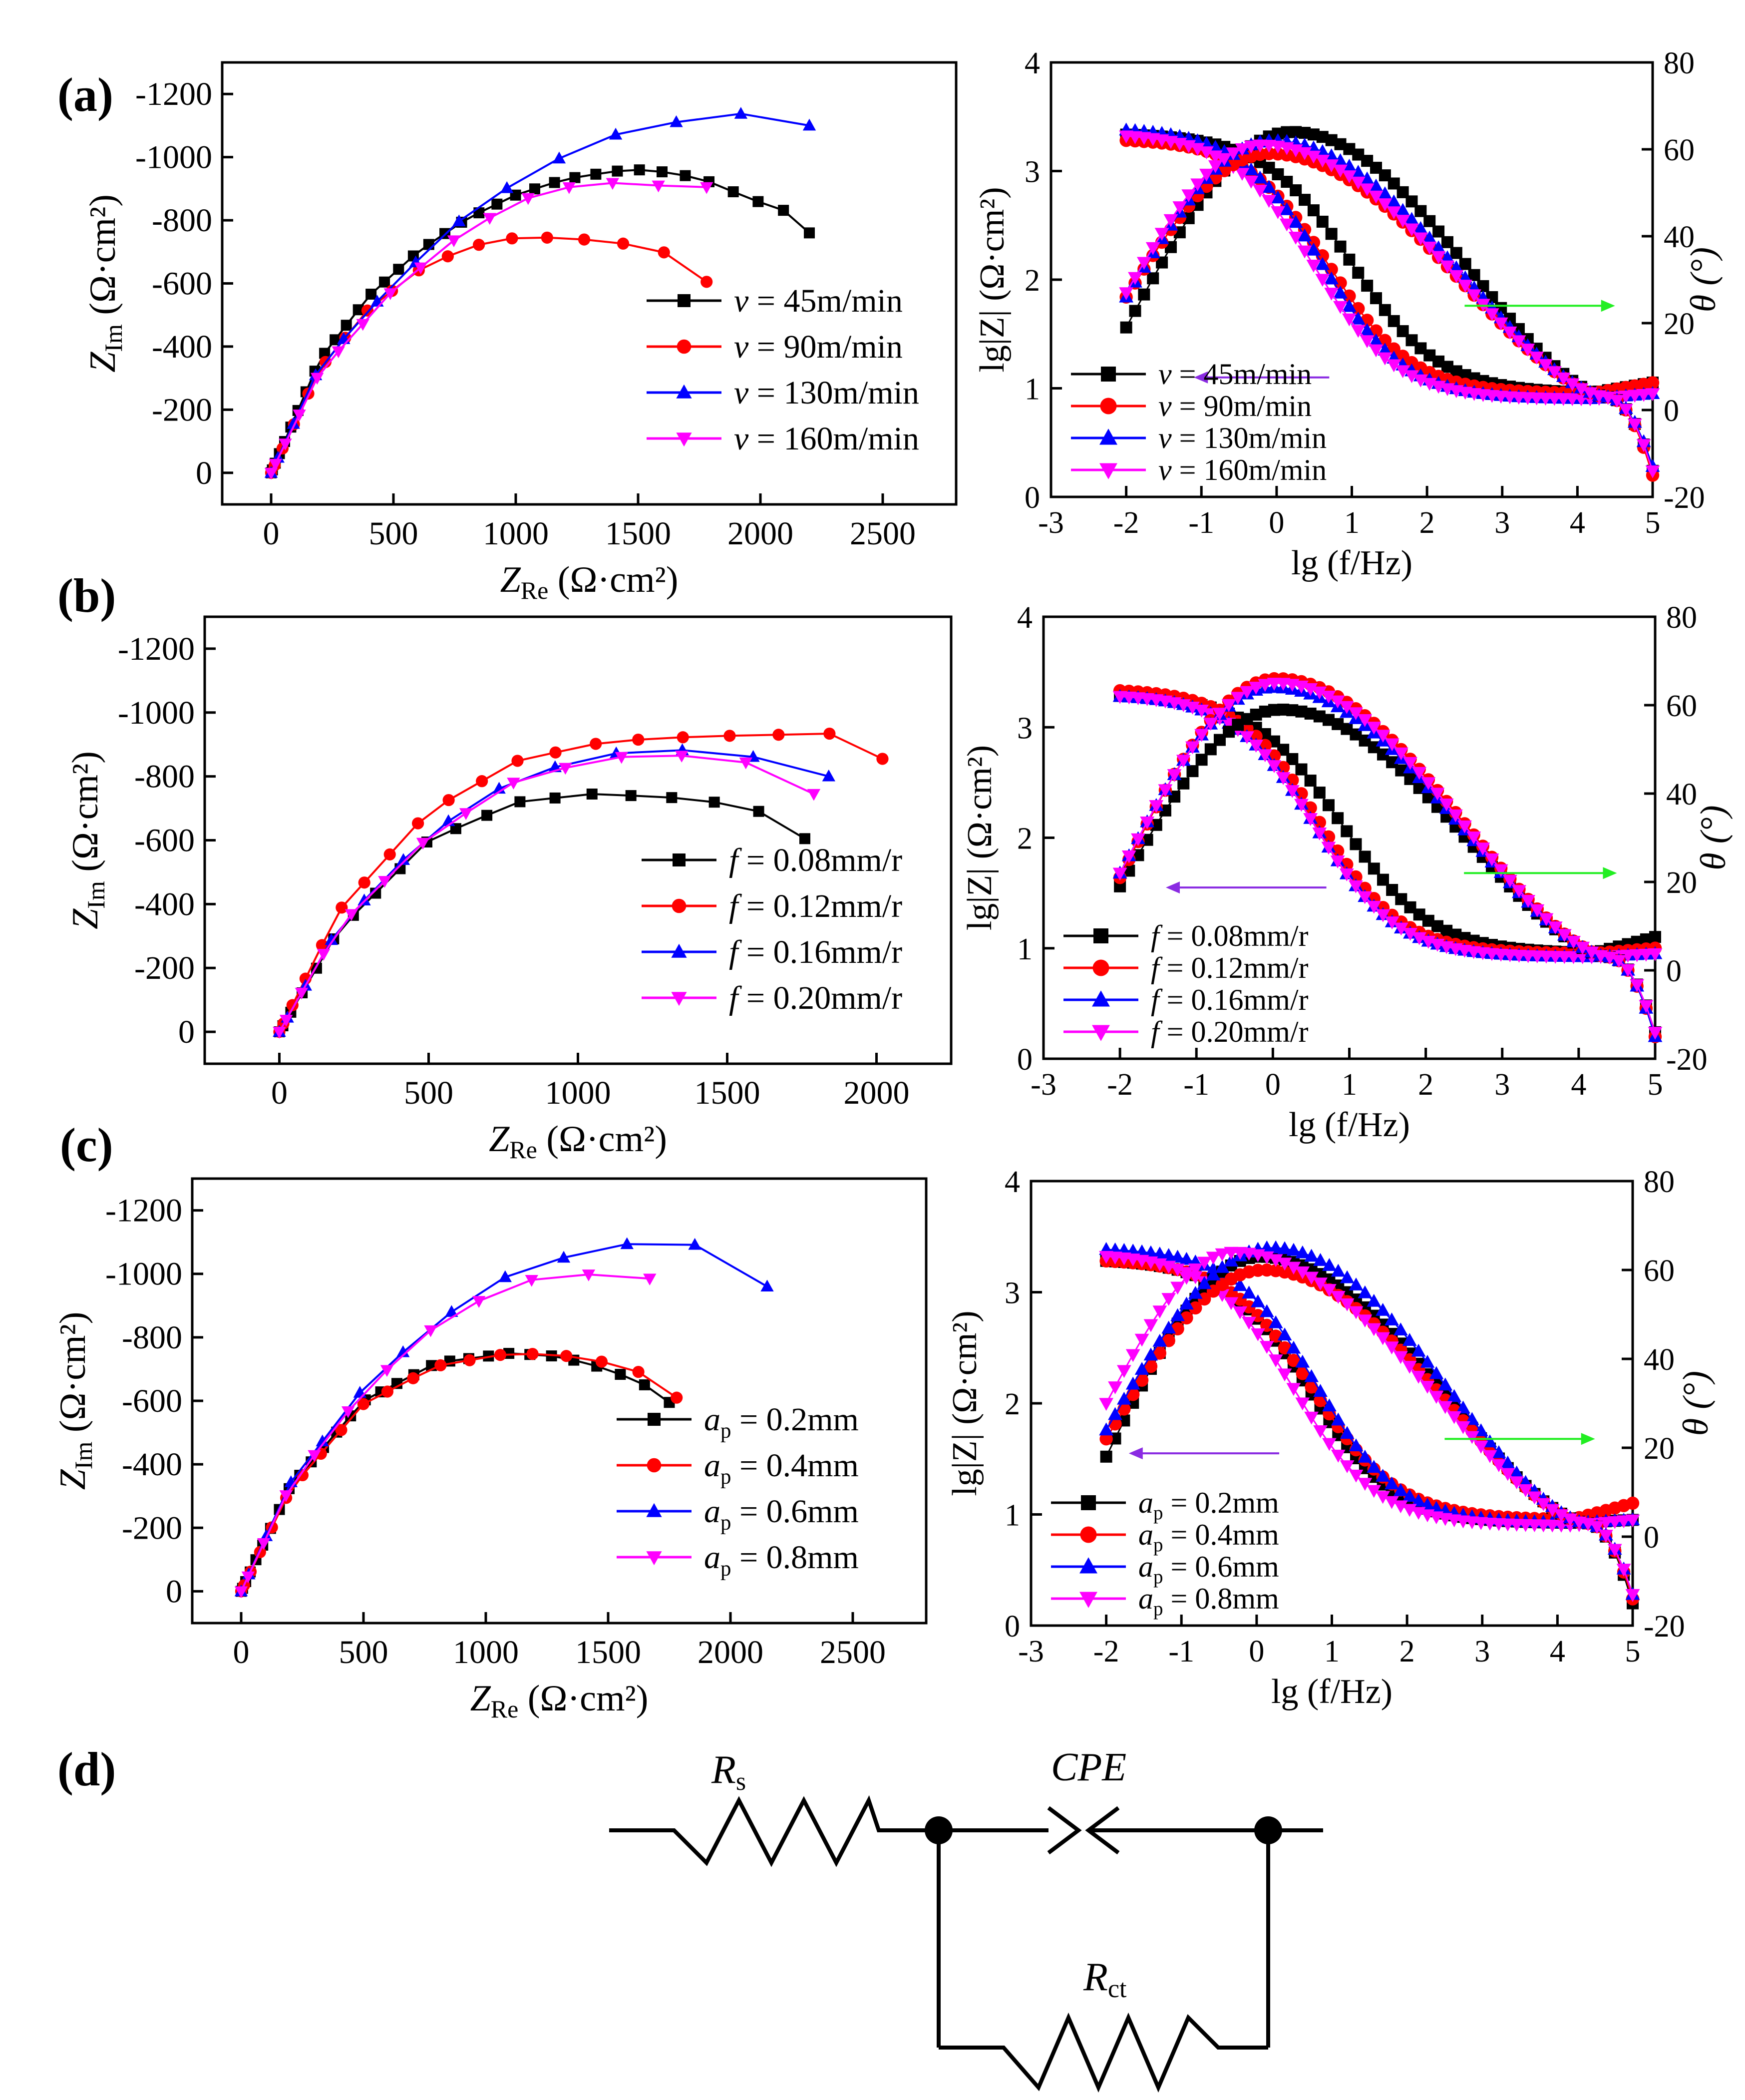  Describe the element at coordinates (1234, 935) in the screenshot. I see `legend-value: = 0.08mm/r` at that location.